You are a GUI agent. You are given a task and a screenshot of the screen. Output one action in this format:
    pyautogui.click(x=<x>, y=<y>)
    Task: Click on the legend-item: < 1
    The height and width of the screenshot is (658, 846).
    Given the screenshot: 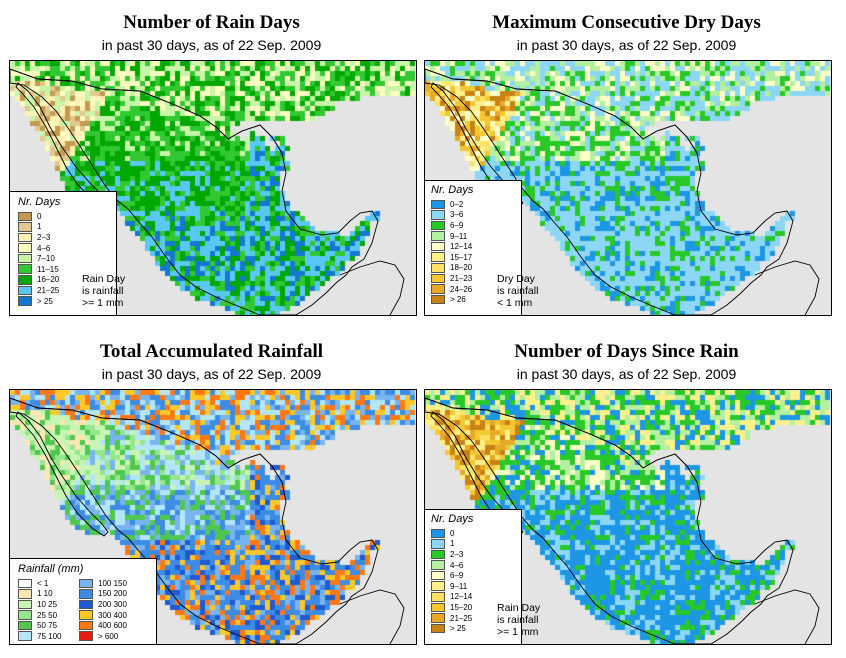 What is the action you would take?
    pyautogui.click(x=45, y=583)
    